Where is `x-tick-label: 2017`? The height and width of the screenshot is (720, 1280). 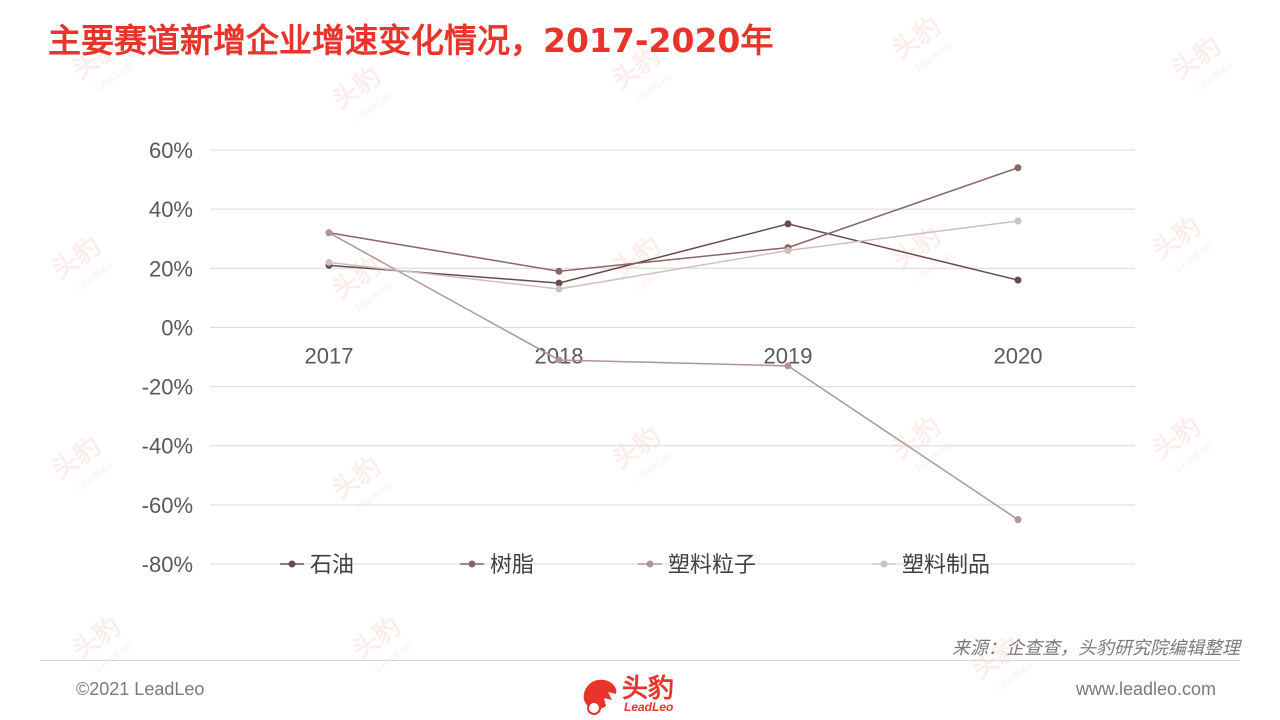 x-tick-label: 2017 is located at coordinates (329, 355).